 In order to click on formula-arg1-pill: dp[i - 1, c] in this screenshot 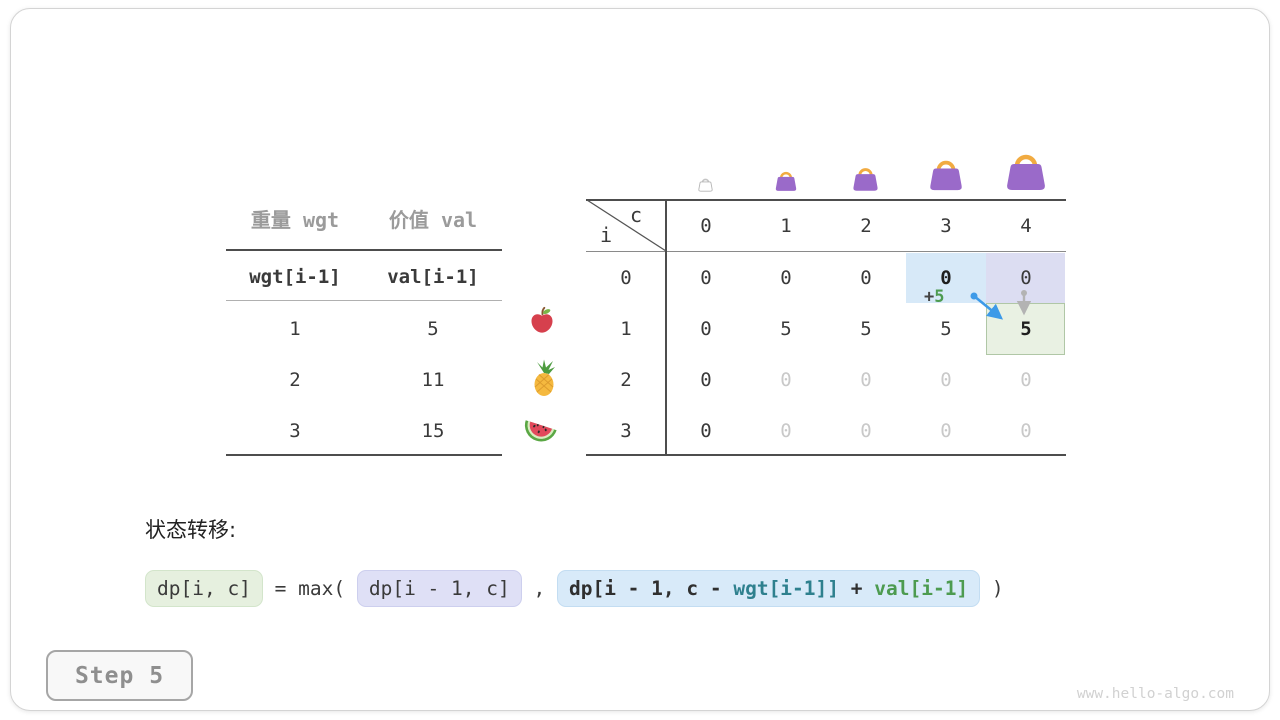, I will do `click(439, 588)`.